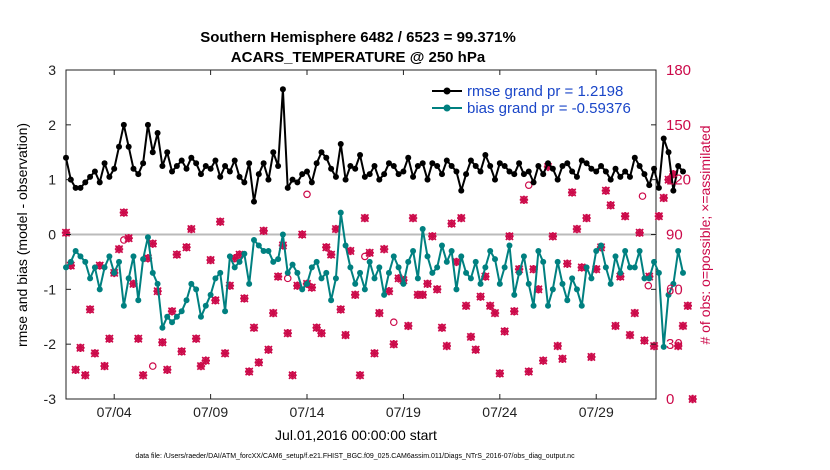 Image resolution: width=830 pixels, height=470 pixels. What do you see at coordinates (674, 344) in the screenshot?
I see `right-tick-label: 30` at bounding box center [674, 344].